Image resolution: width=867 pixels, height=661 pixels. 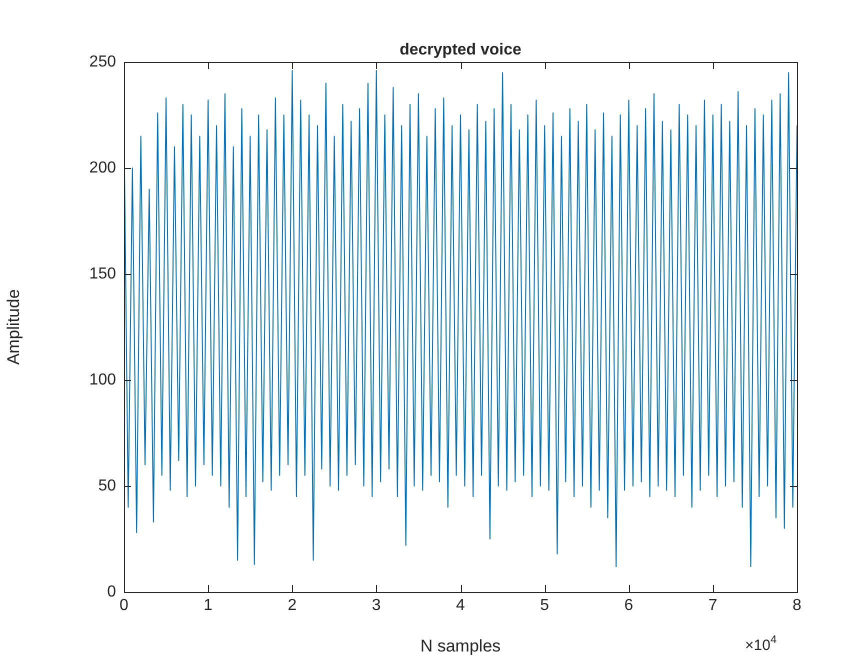 What do you see at coordinates (376, 605) in the screenshot?
I see `x-tick-label: 3` at bounding box center [376, 605].